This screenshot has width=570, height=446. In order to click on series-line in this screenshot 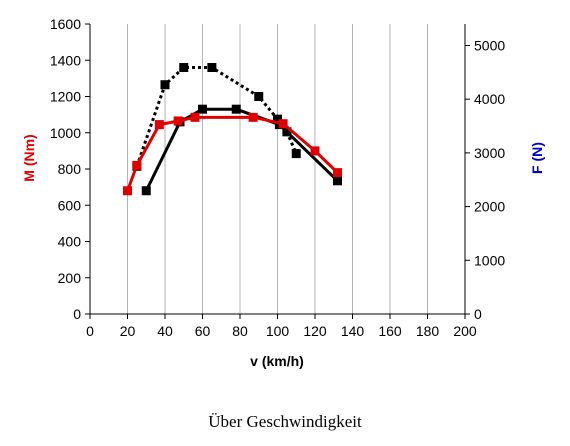, I will do `click(241, 149)`.